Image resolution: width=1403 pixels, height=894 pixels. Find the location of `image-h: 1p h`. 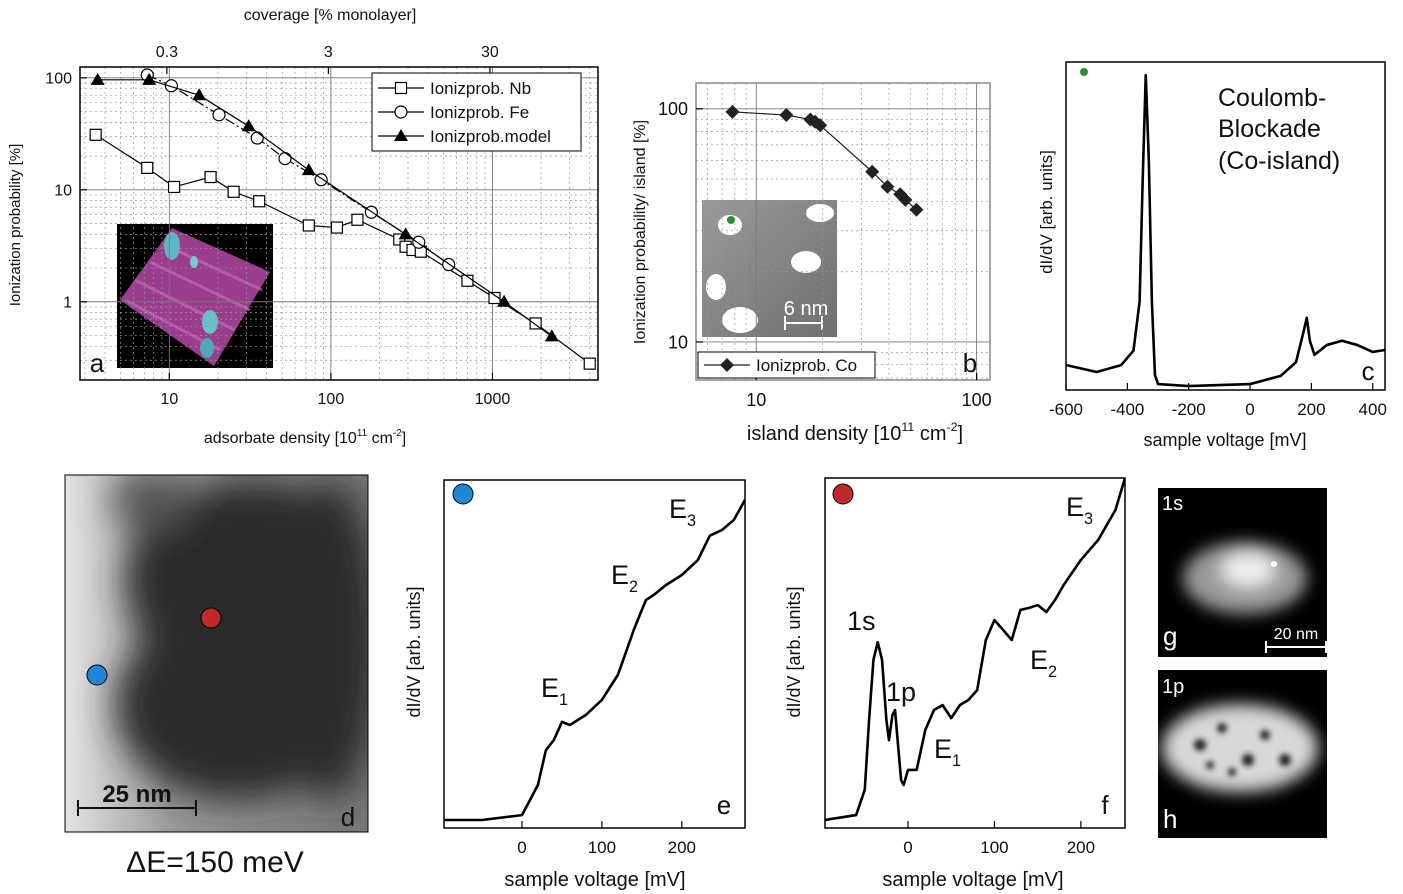

image-h: 1p h is located at coordinates (1242, 754).